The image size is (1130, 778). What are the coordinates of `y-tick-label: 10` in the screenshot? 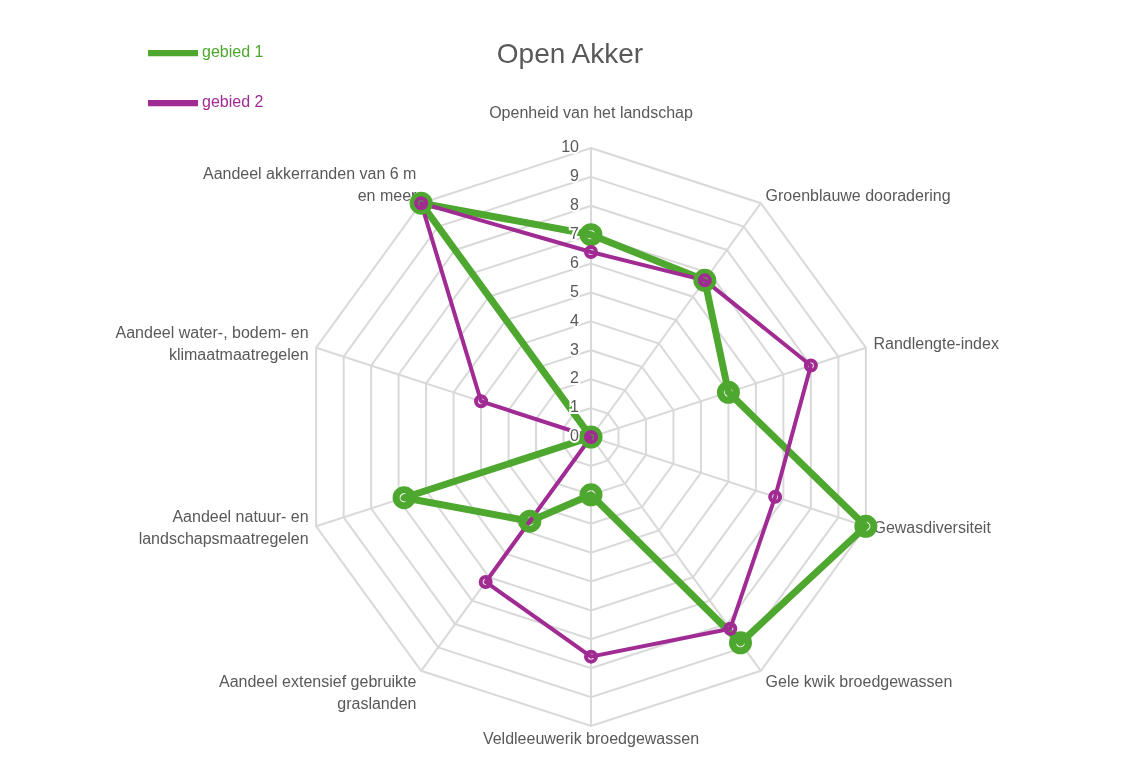 It's located at (570, 147).